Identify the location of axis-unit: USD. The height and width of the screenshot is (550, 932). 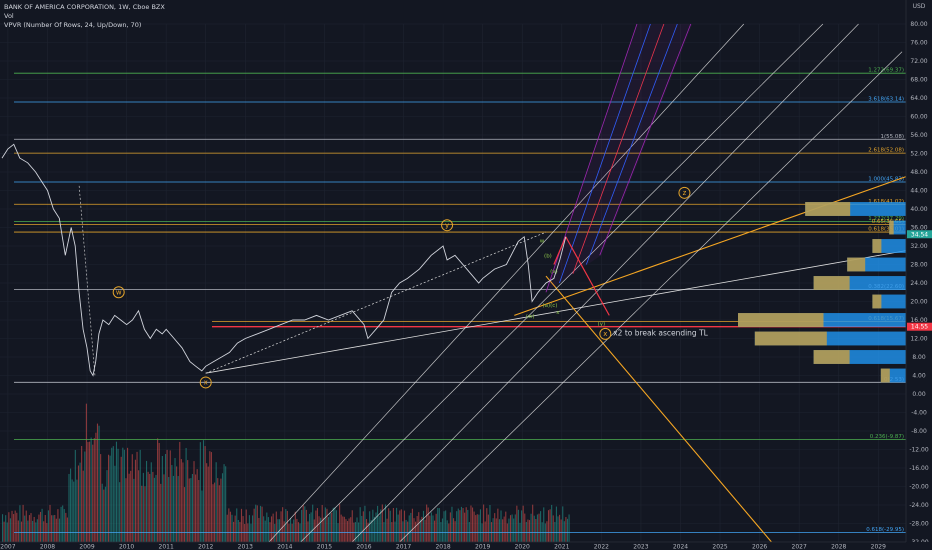
(919, 6).